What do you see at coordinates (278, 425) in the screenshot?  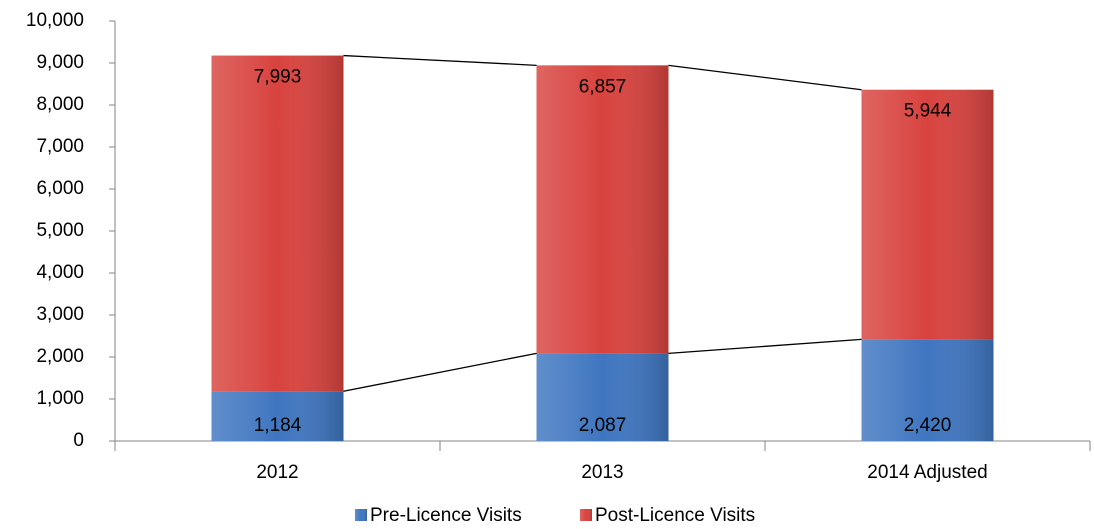 I see `data-label: 1,184` at bounding box center [278, 425].